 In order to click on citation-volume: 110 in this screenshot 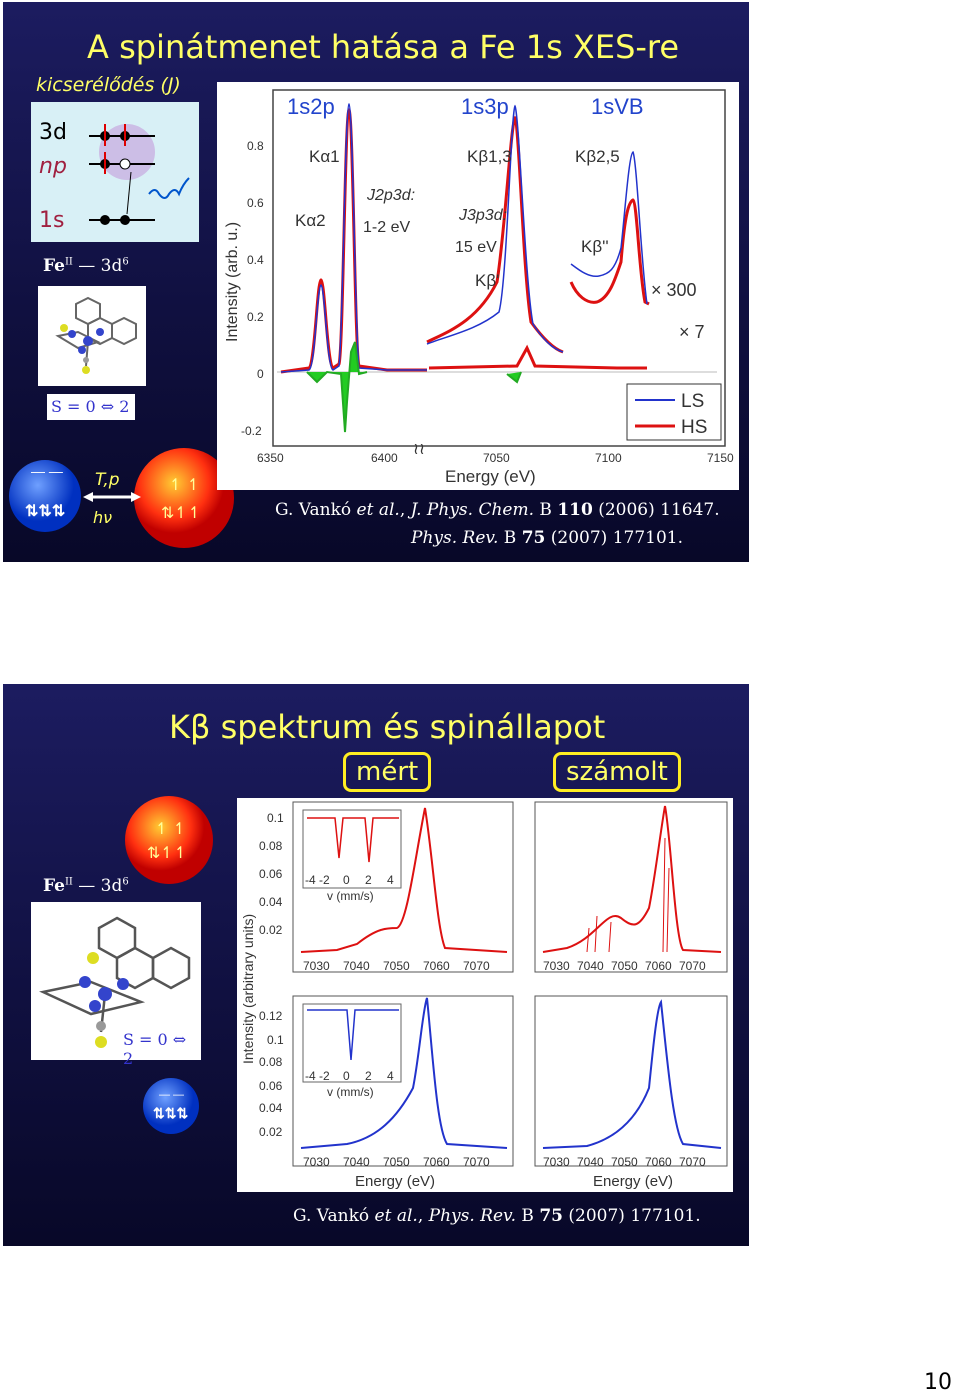, I will do `click(575, 510)`.